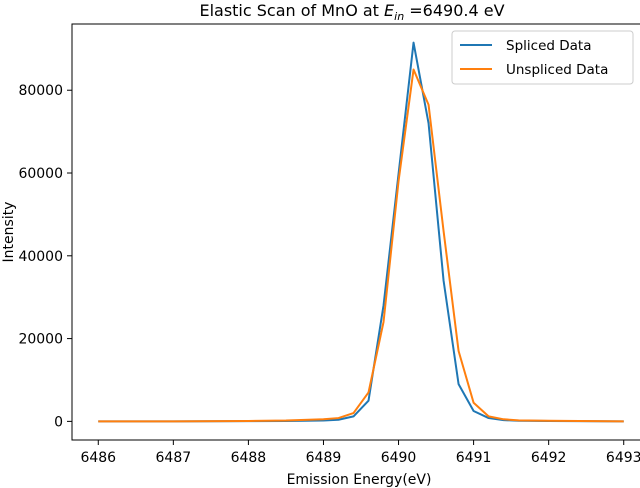  What do you see at coordinates (360, 453) in the screenshot?
I see `x-axis-ticks: 6486 6487 6488 6489 6490 6491 6492 6493` at bounding box center [360, 453].